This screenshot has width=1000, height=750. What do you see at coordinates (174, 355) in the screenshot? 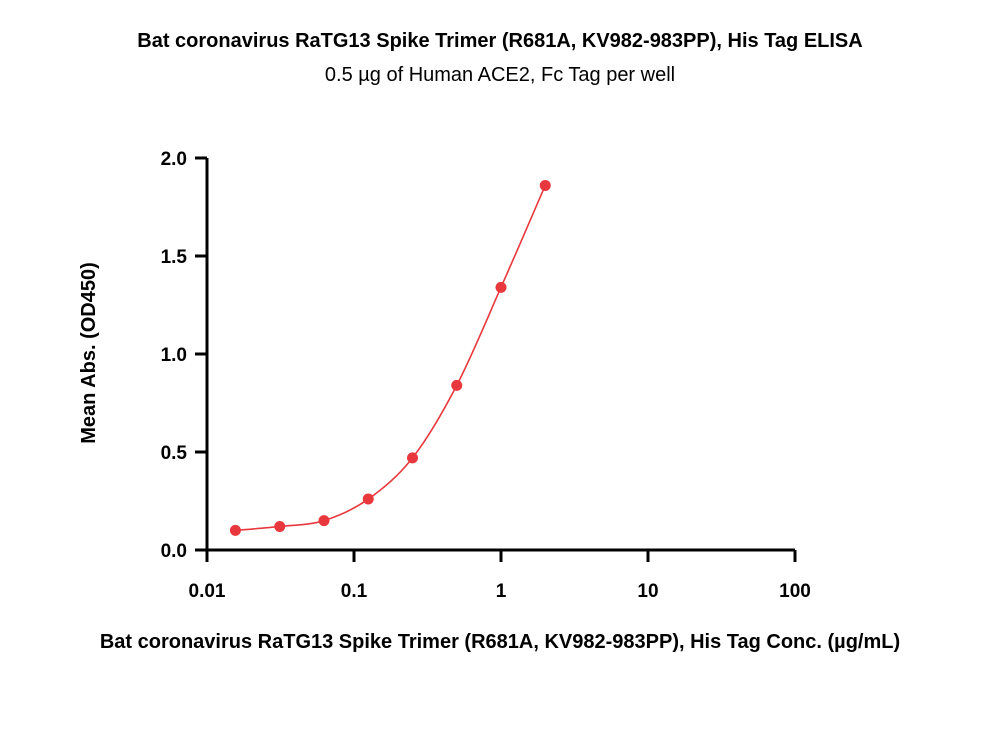
I see `y-tick-label: 1.0` at bounding box center [174, 355].